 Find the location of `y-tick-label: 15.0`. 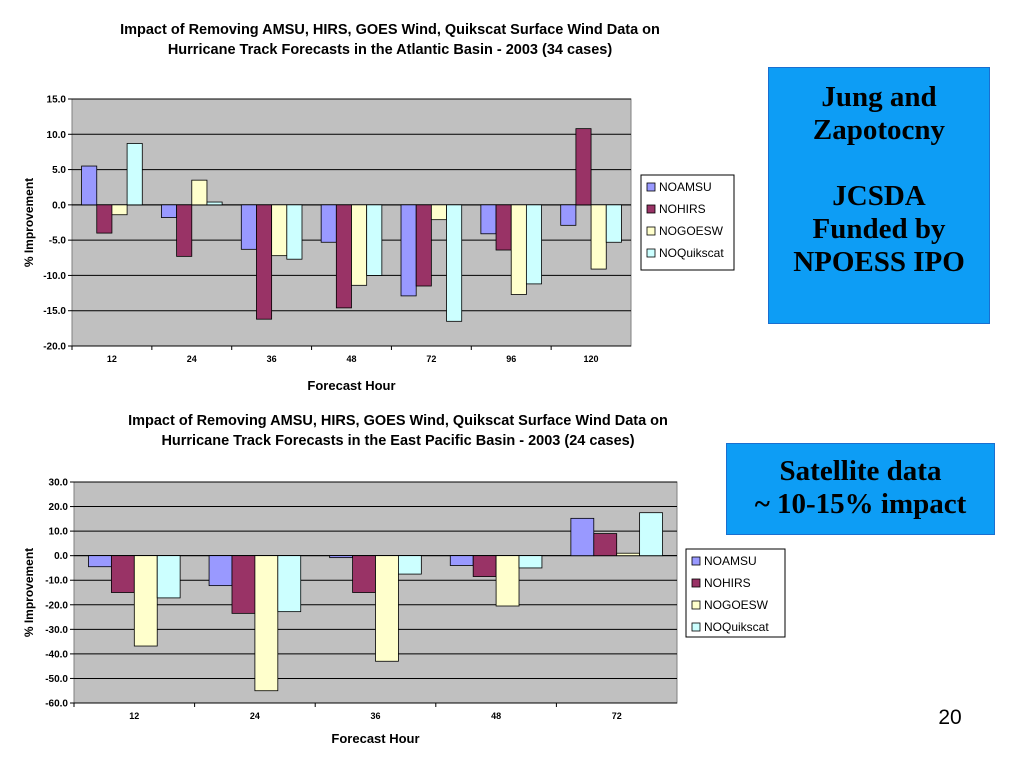

y-tick-label: 15.0 is located at coordinates (57, 100).